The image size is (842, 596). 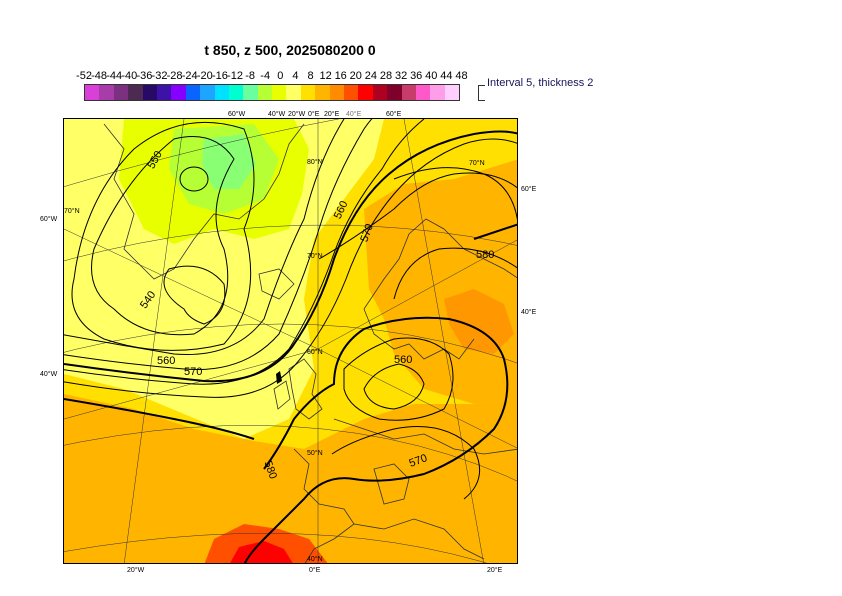 I want to click on legend-tick-label: 40, so click(x=431, y=76).